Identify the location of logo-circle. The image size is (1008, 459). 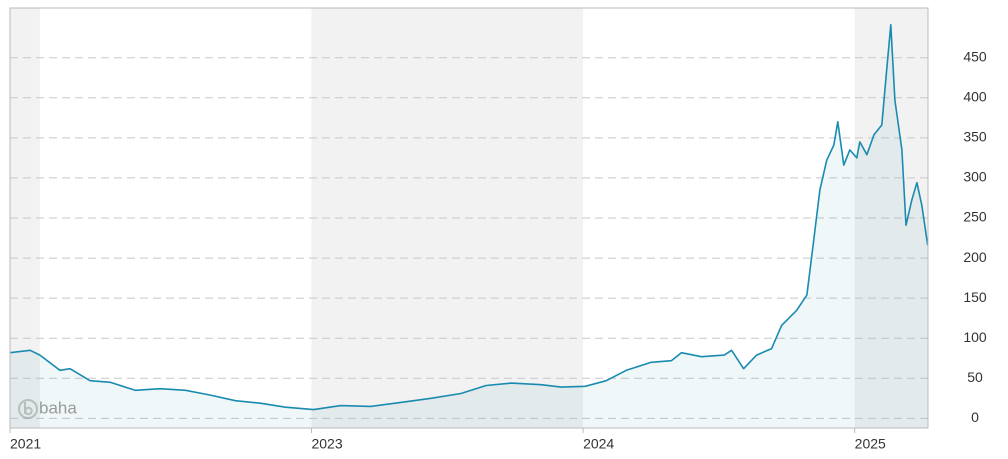
(28, 409).